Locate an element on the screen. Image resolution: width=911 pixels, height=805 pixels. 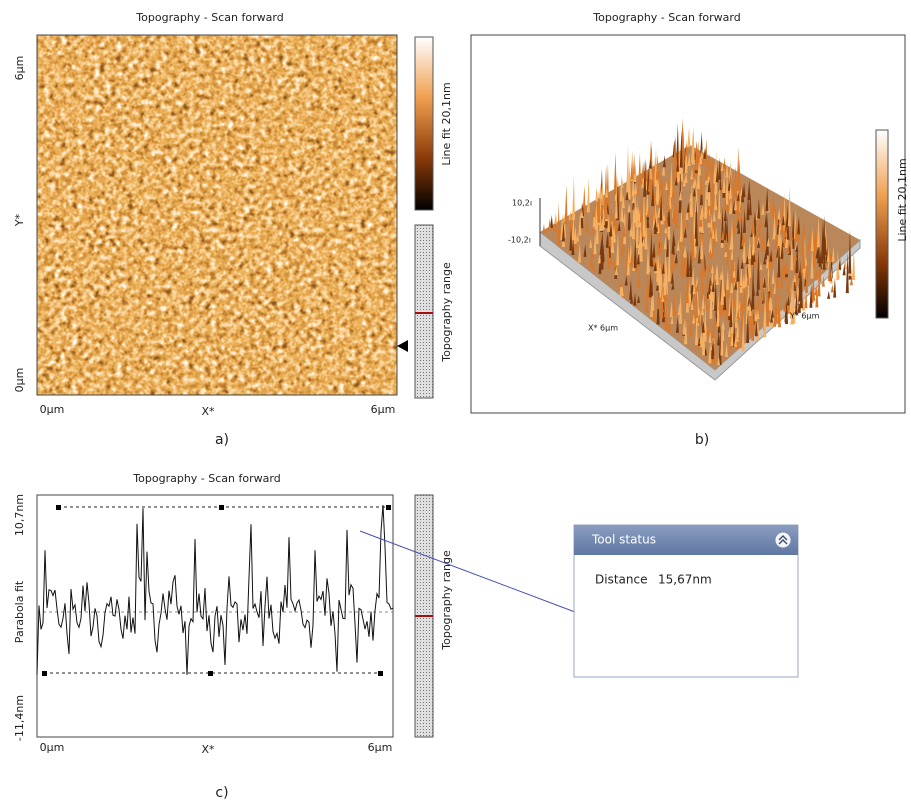
tool-status-header is located at coordinates (686, 540).